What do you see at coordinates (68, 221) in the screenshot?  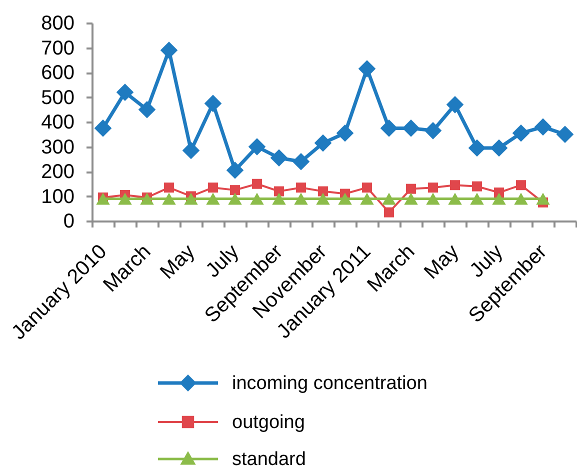 I see `y-tick-label: 0` at bounding box center [68, 221].